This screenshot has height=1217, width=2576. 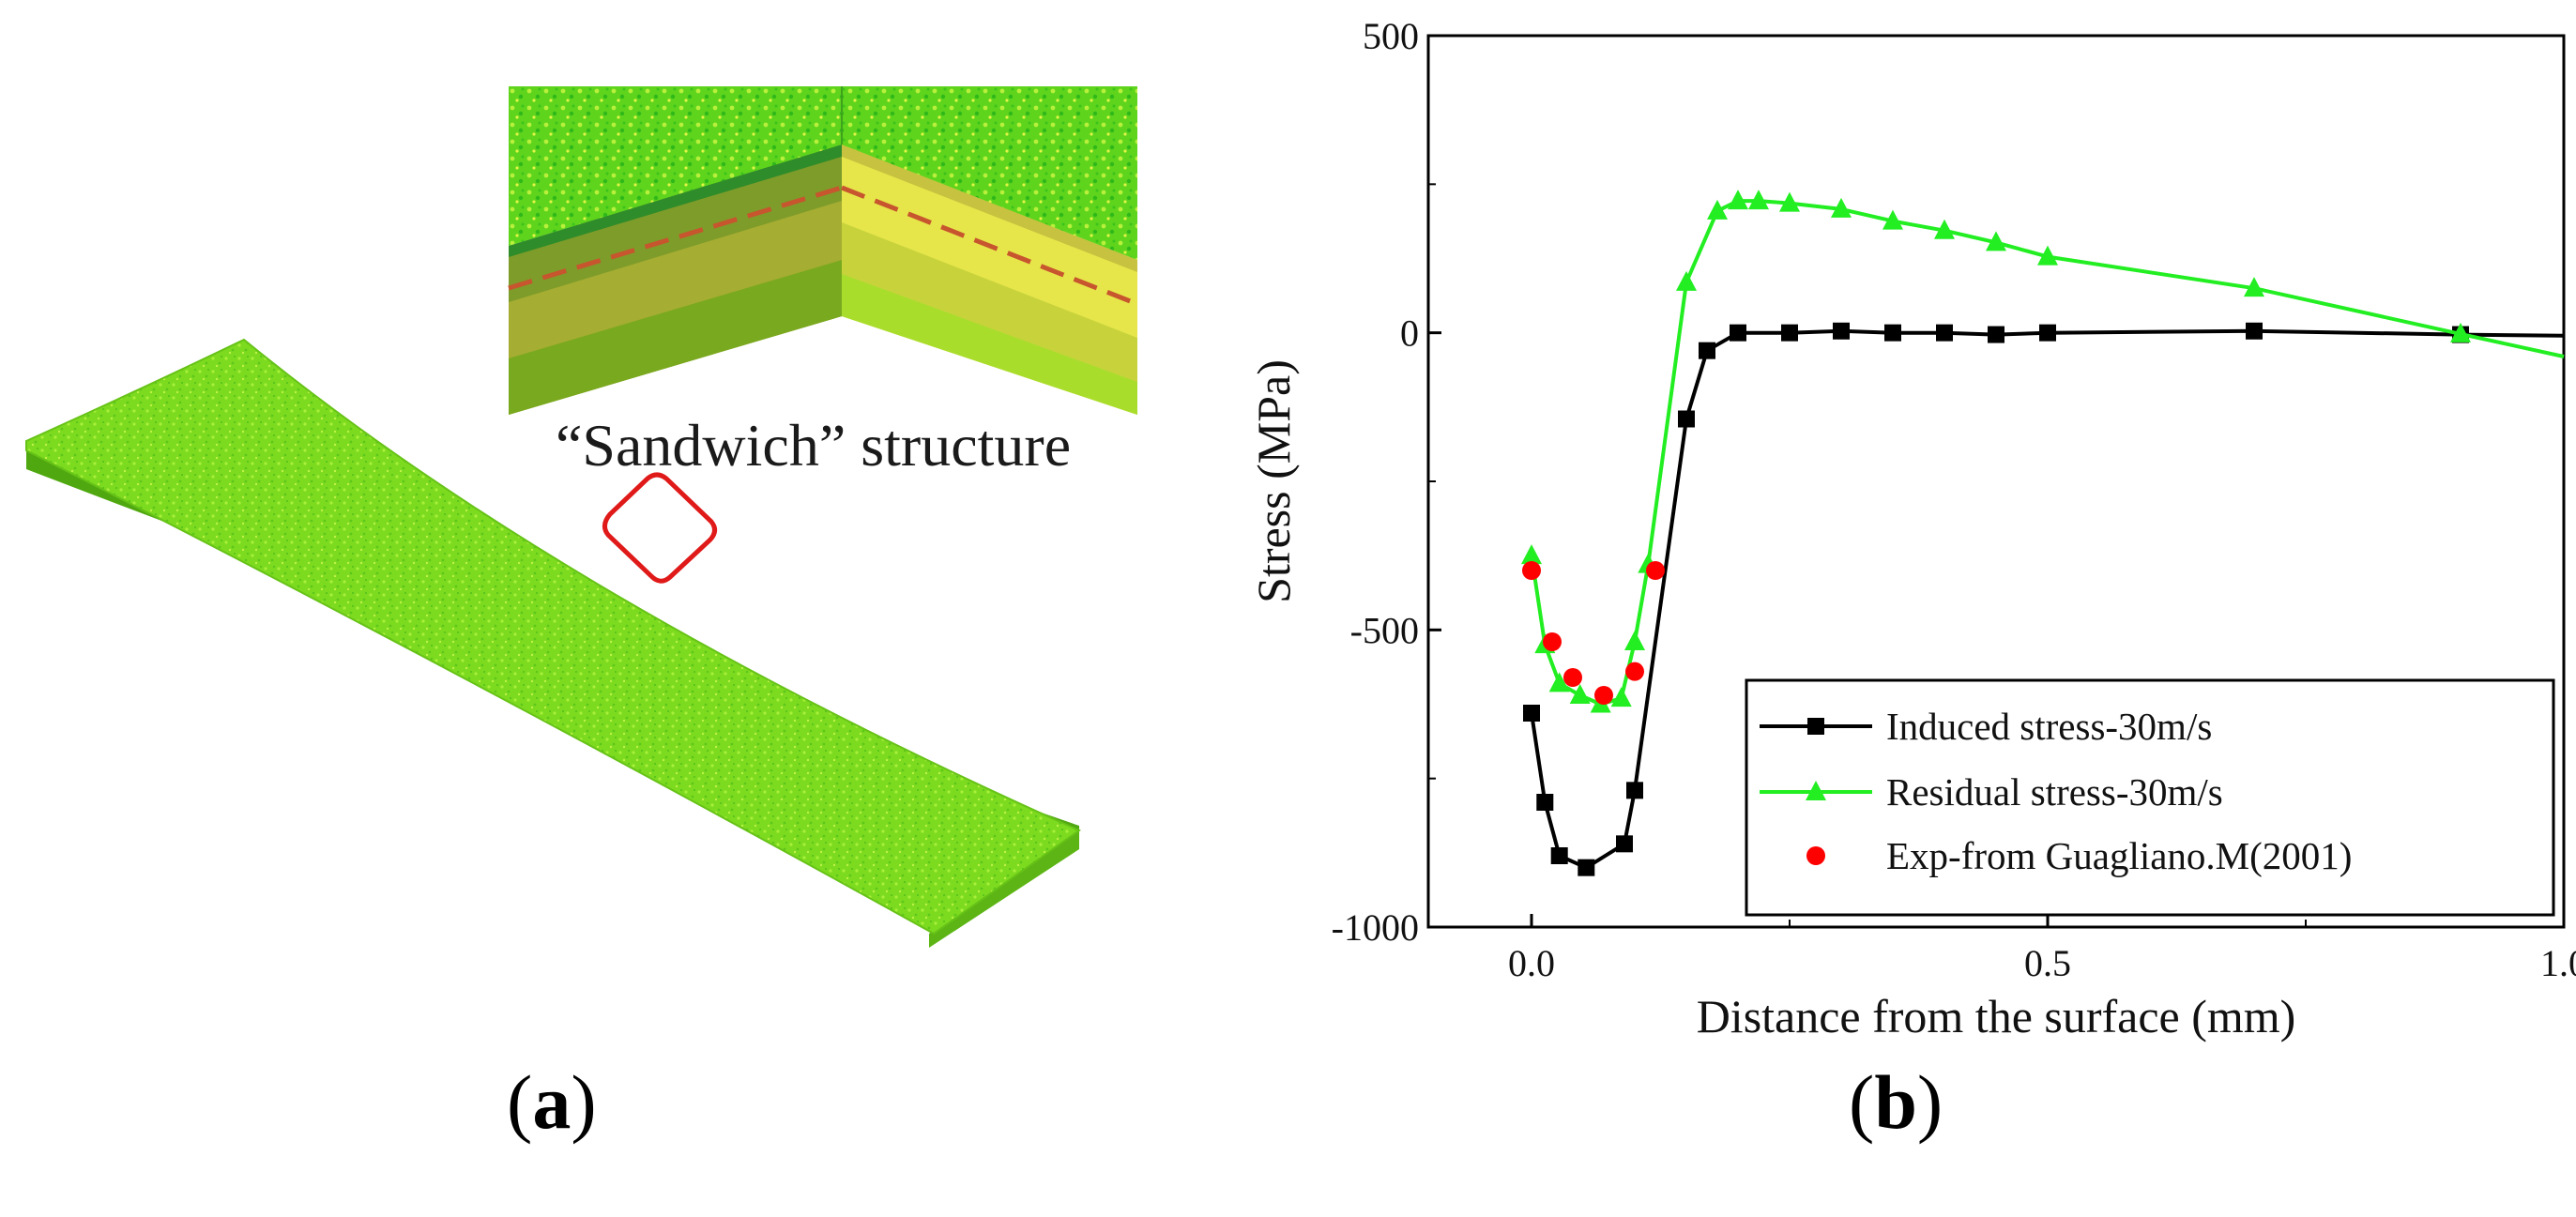 I want to click on y-tick-labels: -1000 -500 0 500, so click(x=1375, y=482).